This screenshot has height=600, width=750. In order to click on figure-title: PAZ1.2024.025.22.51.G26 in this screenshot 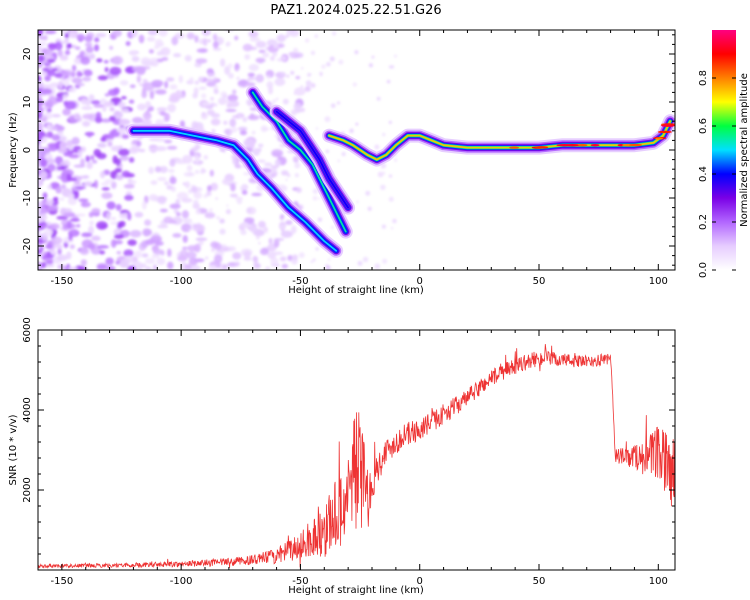, I will do `click(355, 10)`.